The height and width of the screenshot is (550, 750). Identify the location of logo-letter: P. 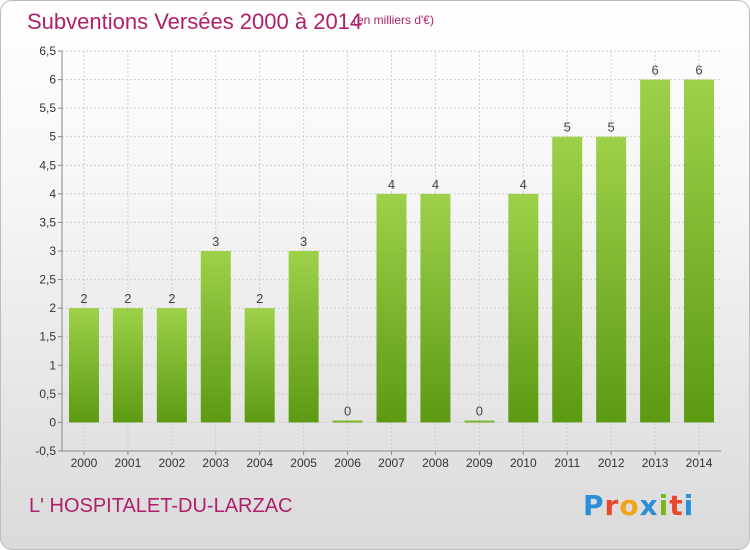
(594, 505).